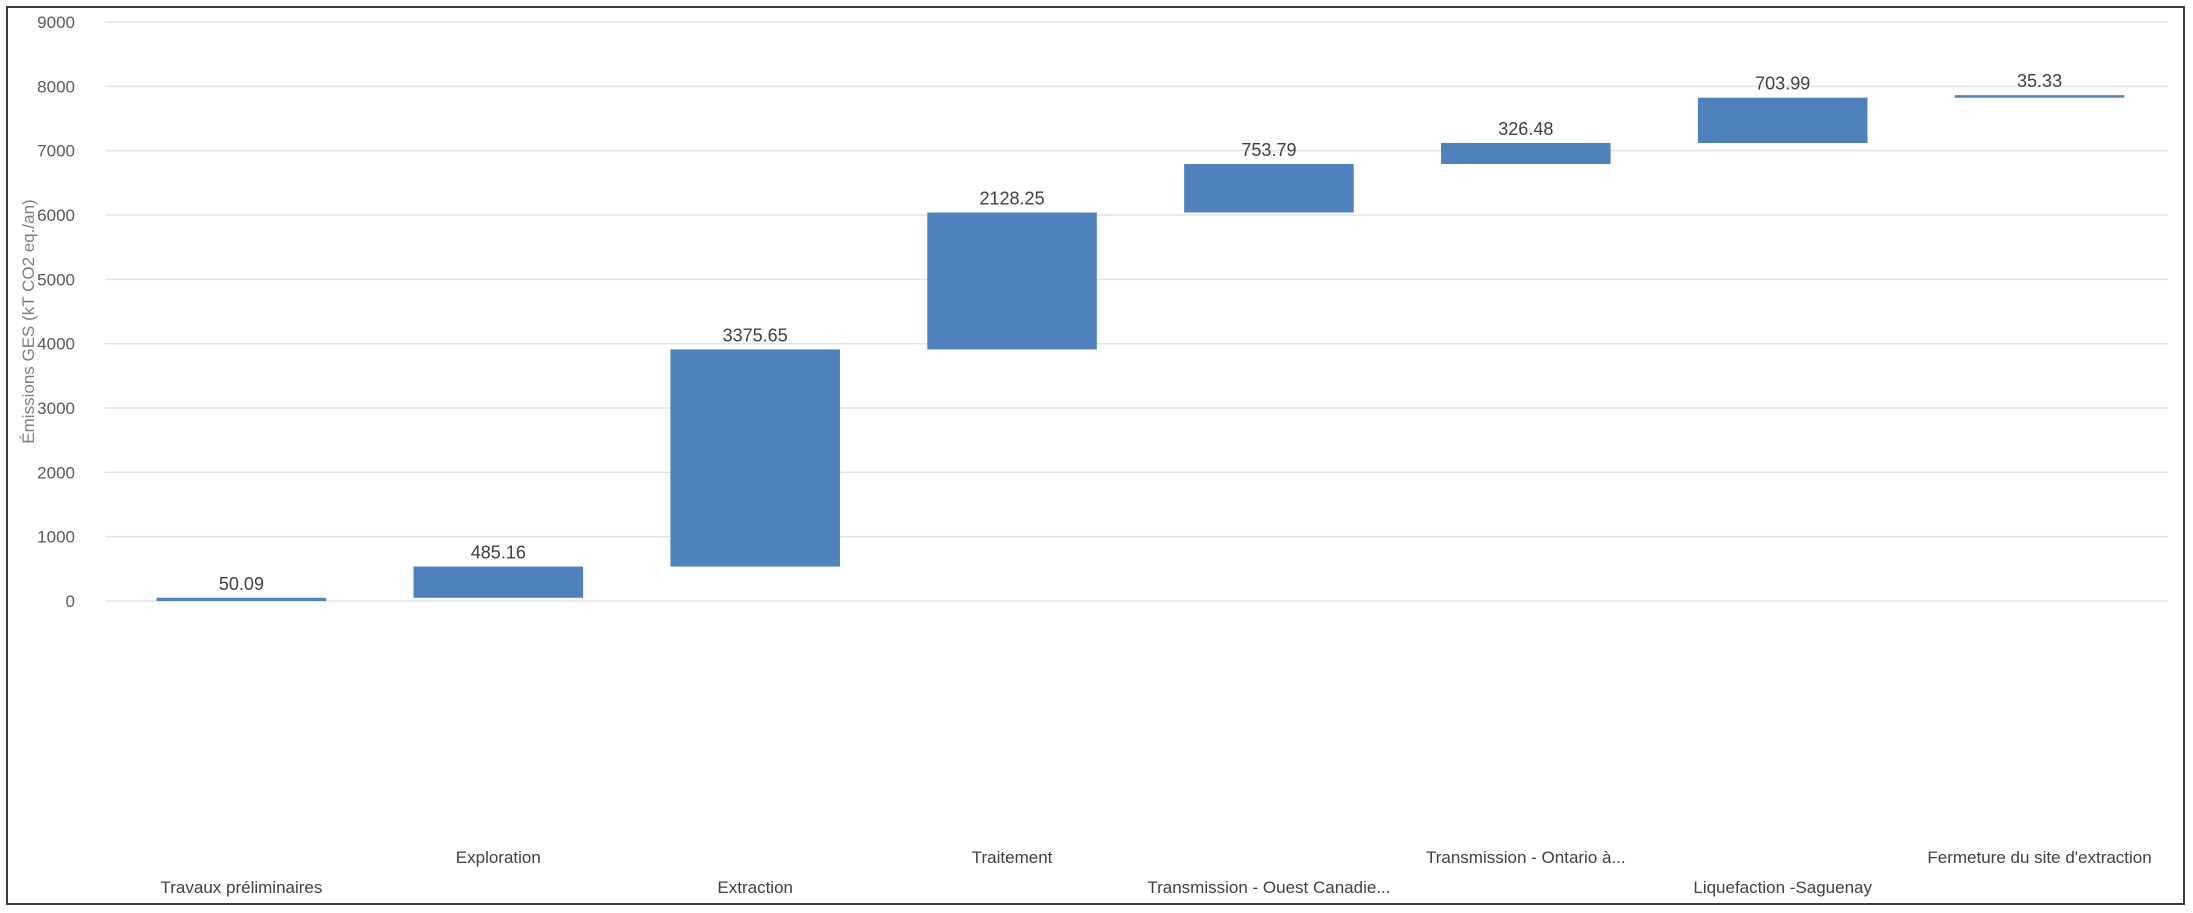 The height and width of the screenshot is (913, 2193). I want to click on data-label: 35.33, so click(2039, 81).